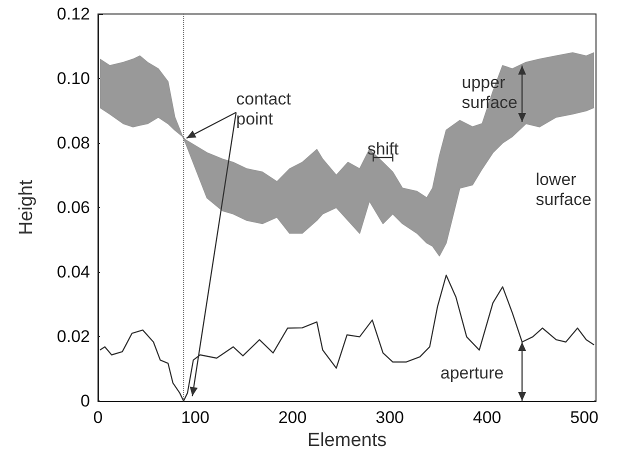  Describe the element at coordinates (347, 440) in the screenshot. I see `x-axis-title: Elements` at that location.